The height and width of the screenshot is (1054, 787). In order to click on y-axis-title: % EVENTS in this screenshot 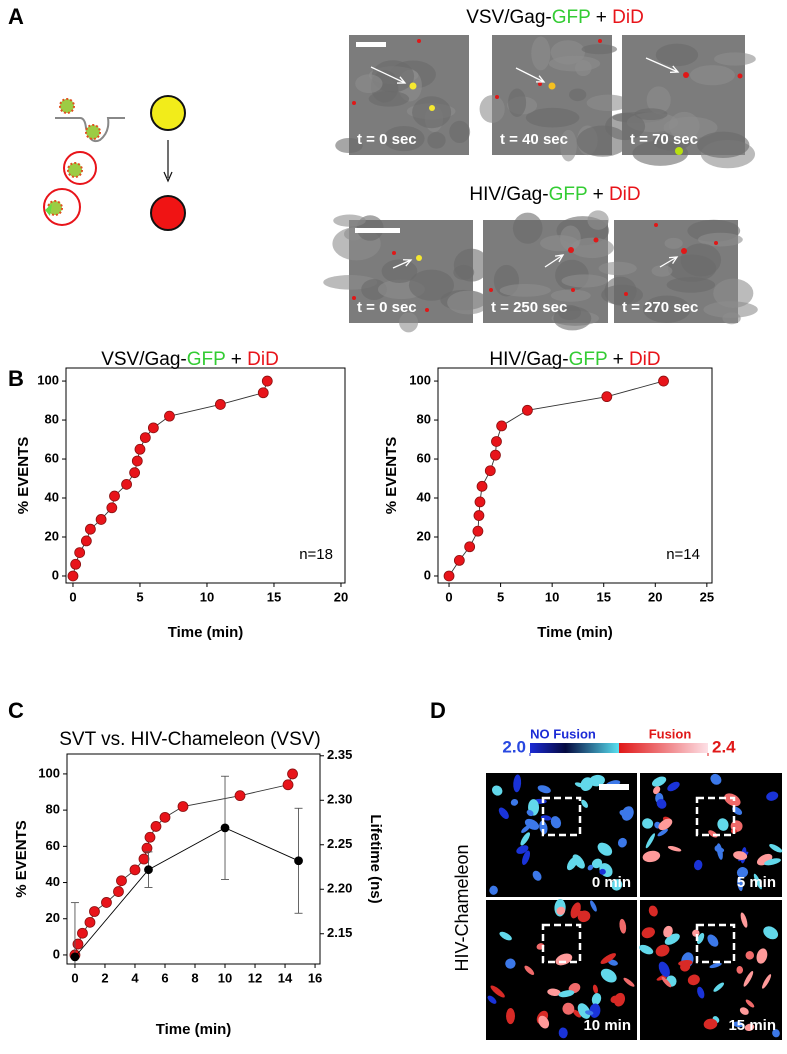, I will do `click(391, 476)`.